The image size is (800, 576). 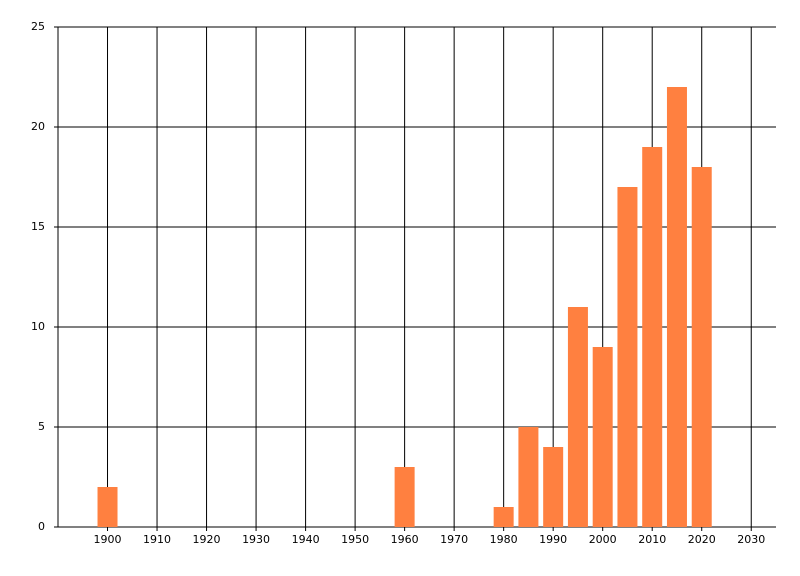 What do you see at coordinates (41, 426) in the screenshot?
I see `y-tick-label: 5` at bounding box center [41, 426].